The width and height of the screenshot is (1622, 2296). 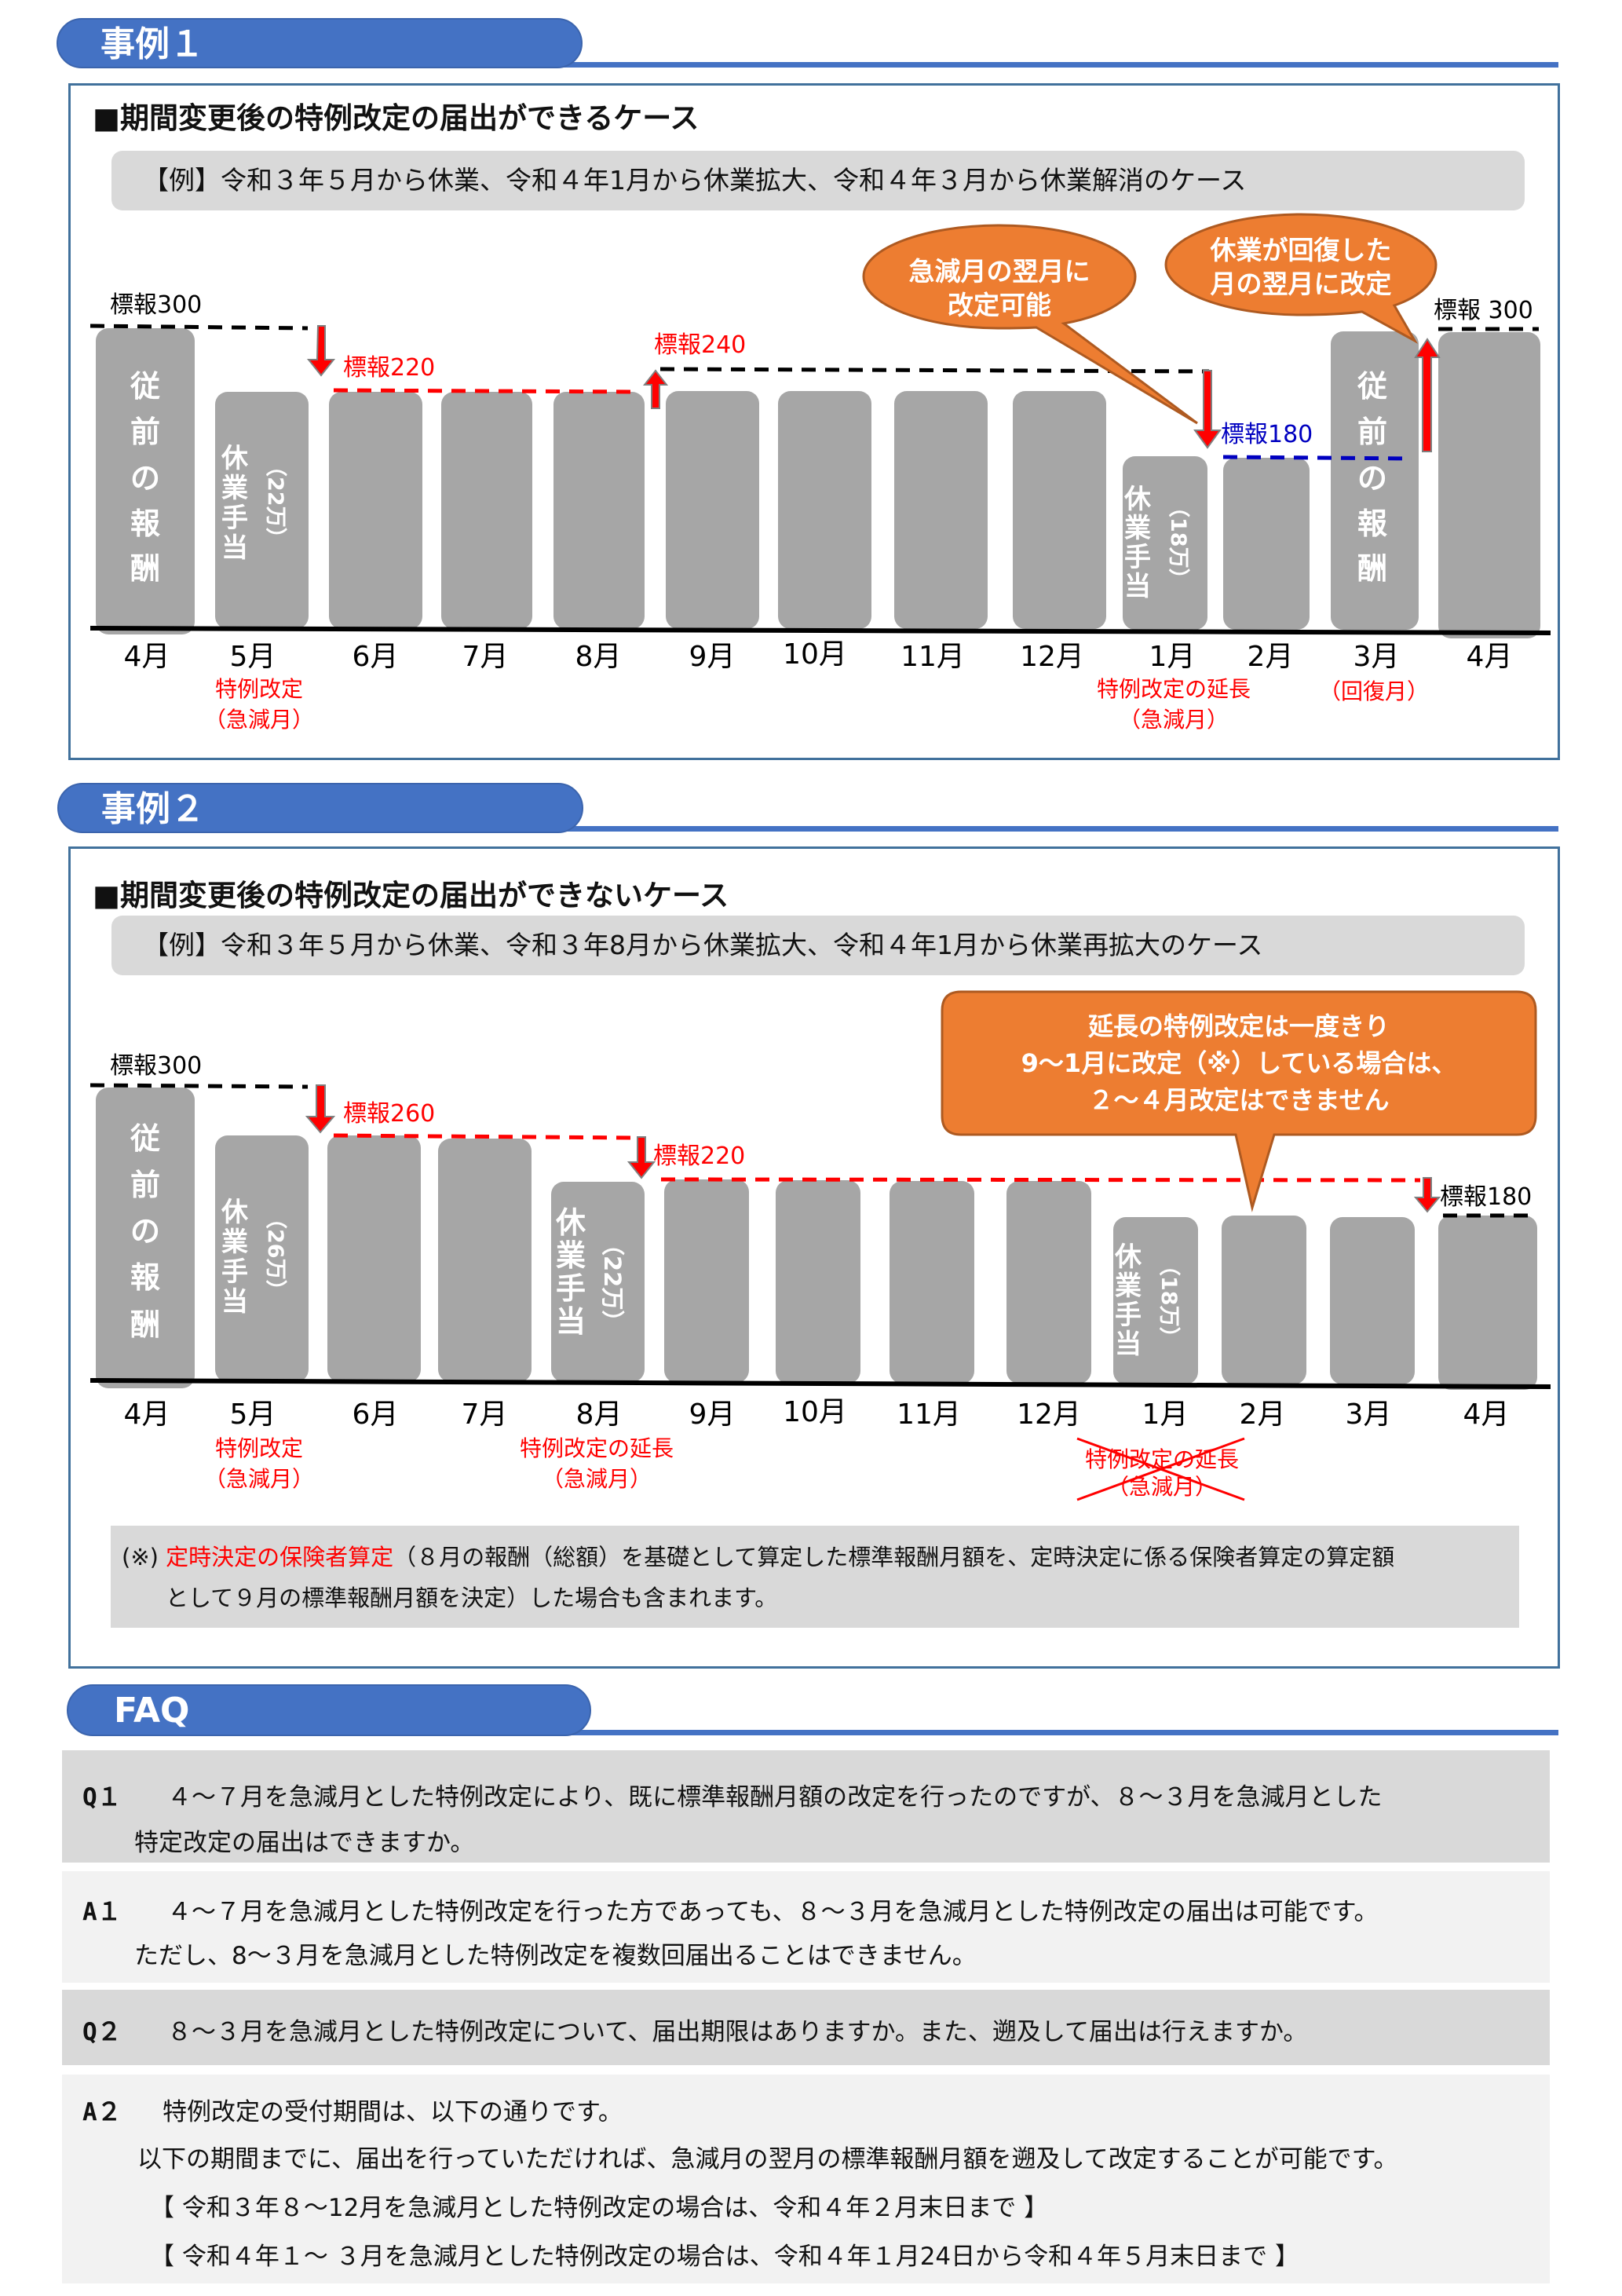 I want to click on case2-allowance-text-jan: 休 業 手 当, so click(x=1128, y=1301).